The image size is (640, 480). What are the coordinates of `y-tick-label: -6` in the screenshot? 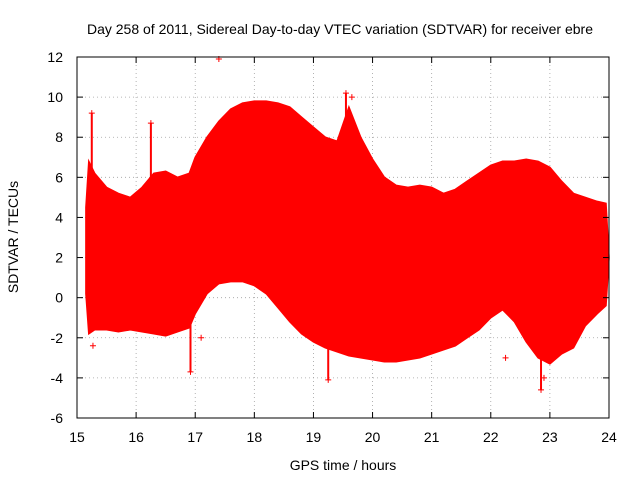 It's located at (57, 418).